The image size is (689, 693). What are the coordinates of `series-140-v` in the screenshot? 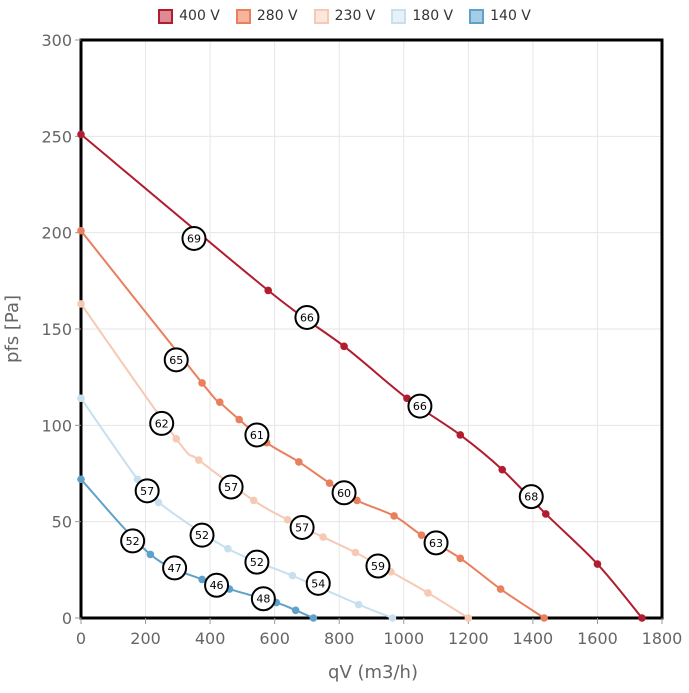 It's located at (197, 548).